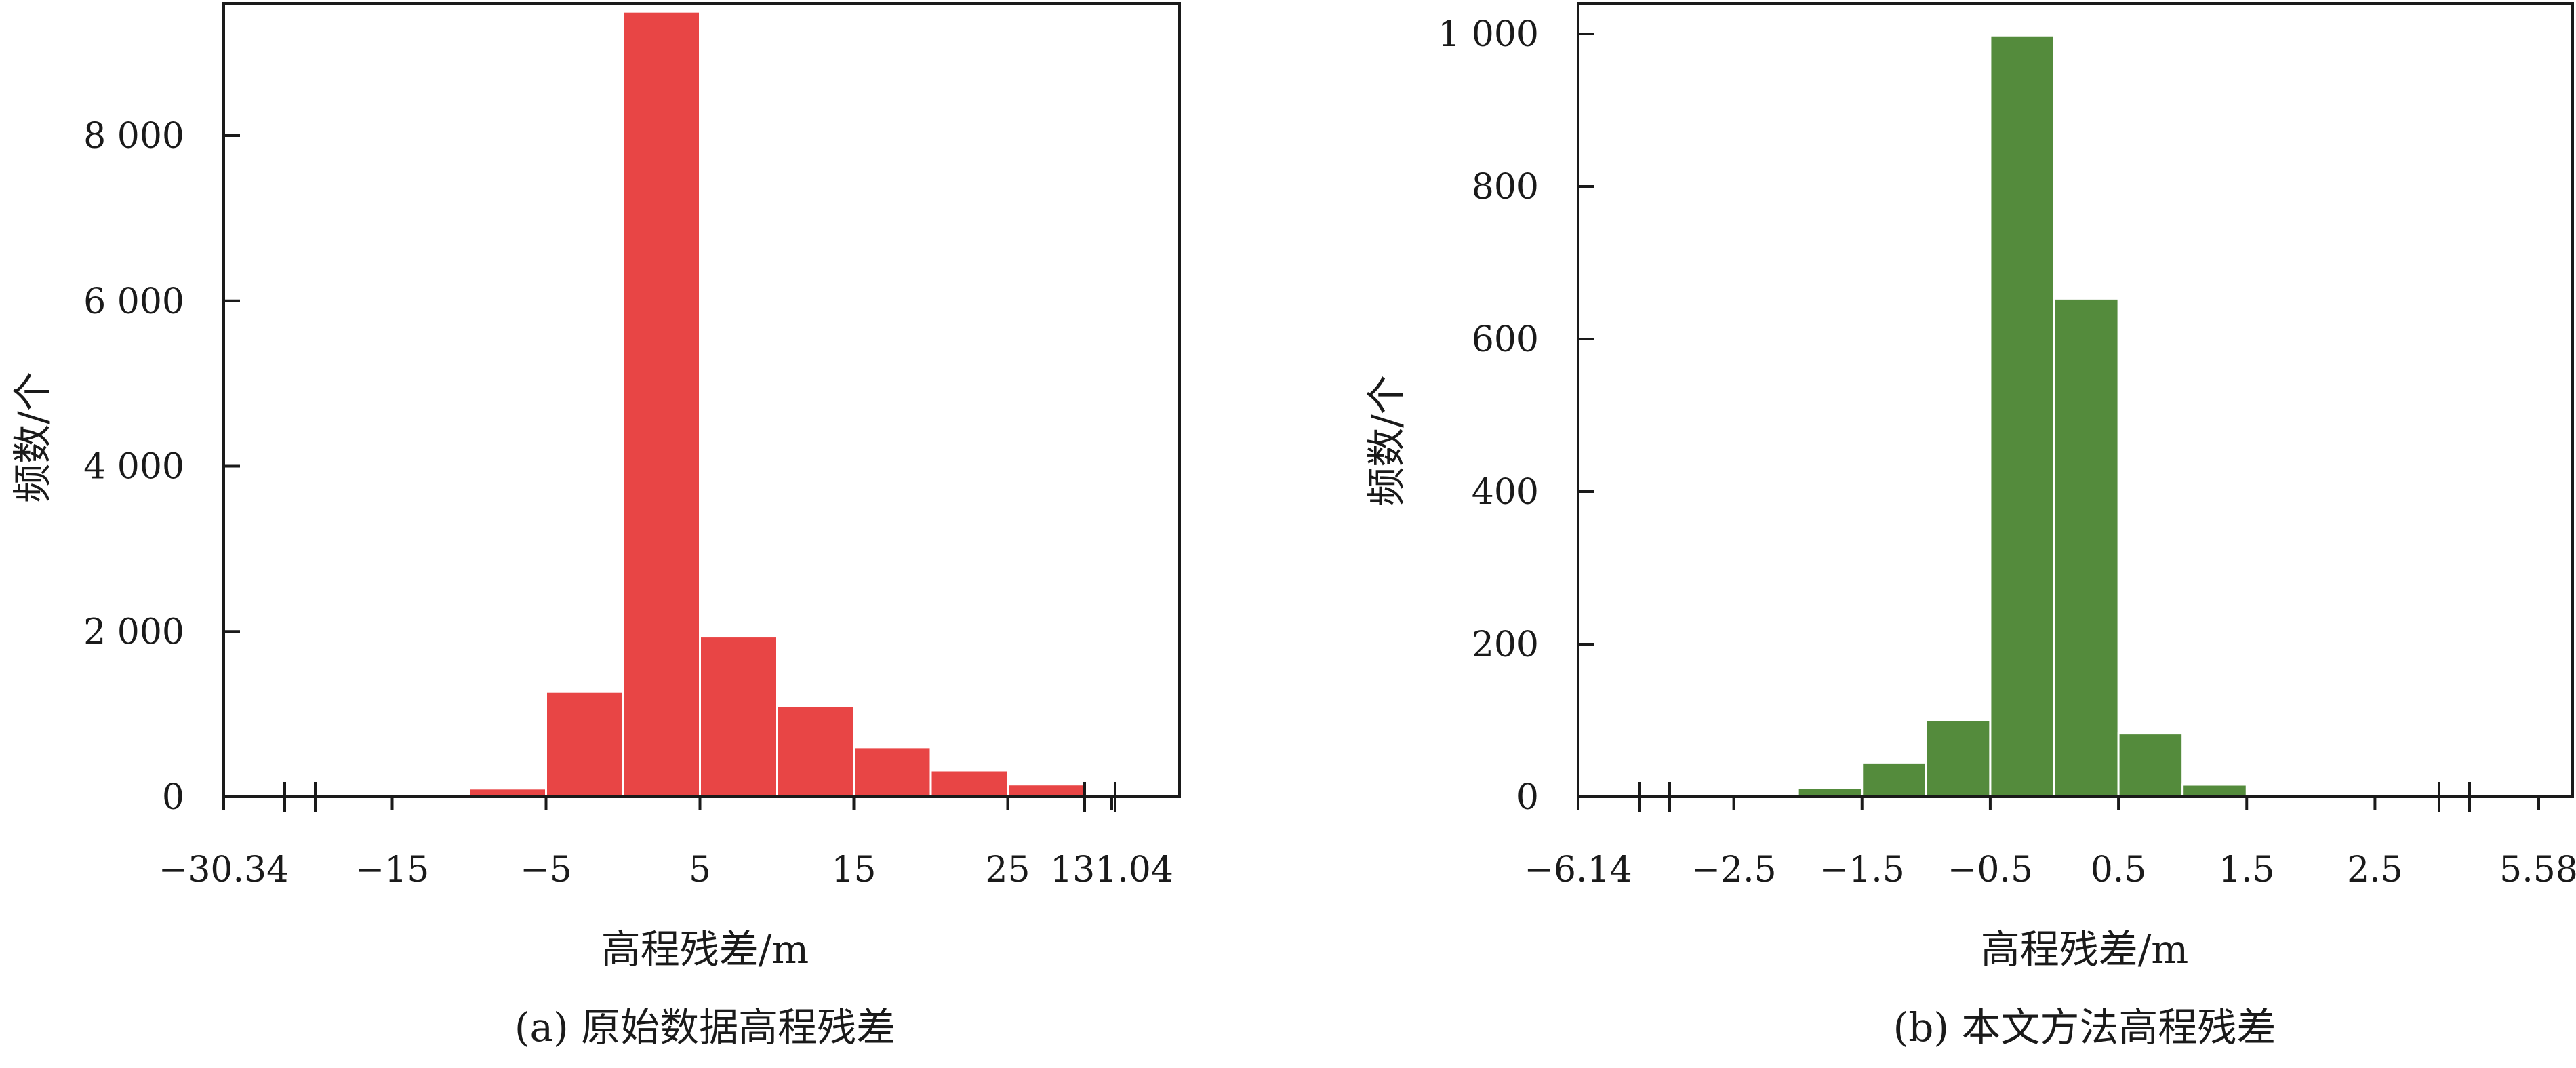 The height and width of the screenshot is (1068, 2576). Describe the element at coordinates (1505, 493) in the screenshot. I see `panel-b-ytick-label-2: 400` at that location.